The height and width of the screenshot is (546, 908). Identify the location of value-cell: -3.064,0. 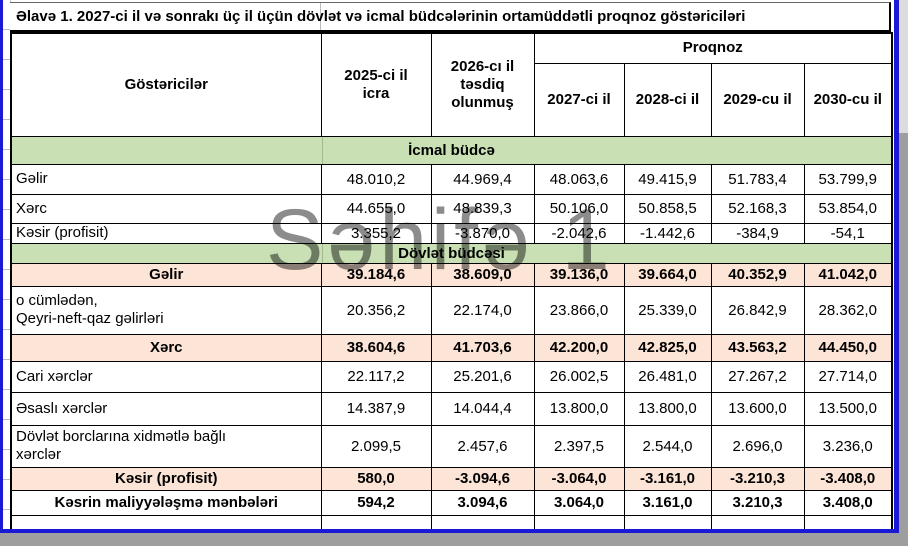
(579, 478).